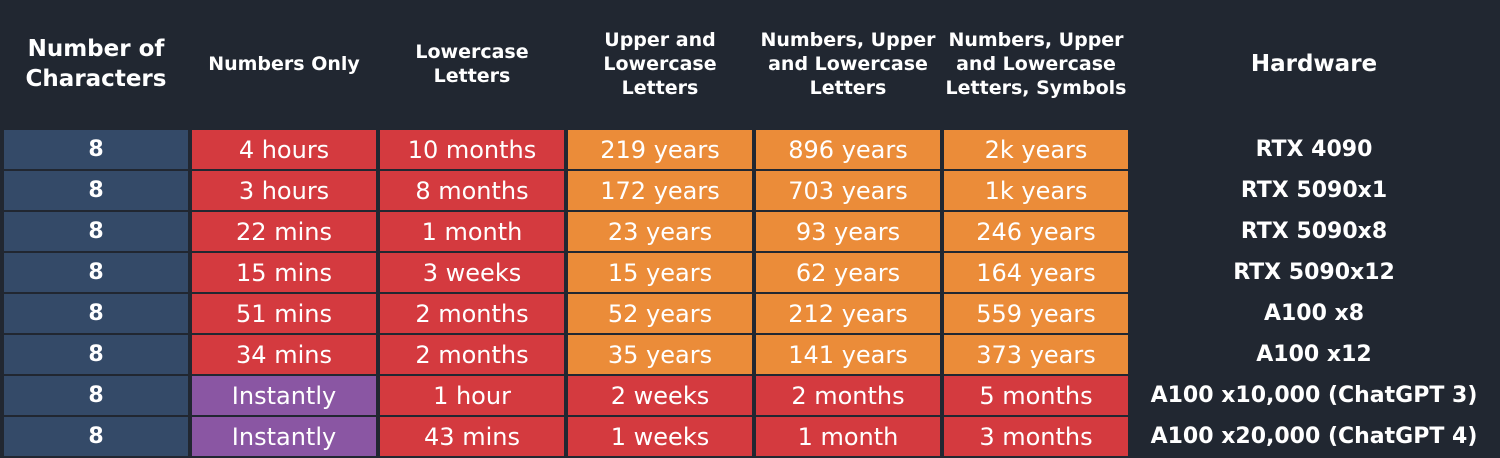  What do you see at coordinates (472, 64) in the screenshot?
I see `header-lowercase: Lowercase Letters` at bounding box center [472, 64].